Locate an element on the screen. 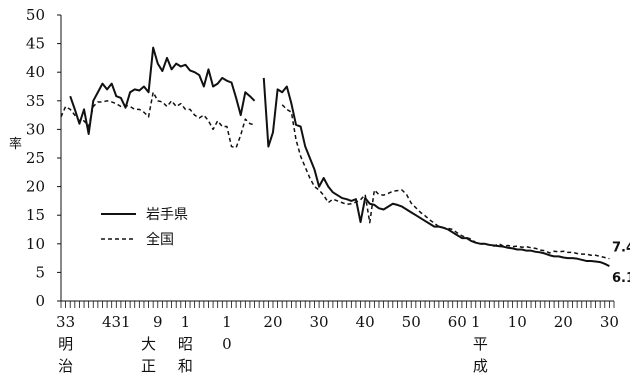 The height and width of the screenshot is (379, 630). y-axis-label: 率 is located at coordinates (15, 144).